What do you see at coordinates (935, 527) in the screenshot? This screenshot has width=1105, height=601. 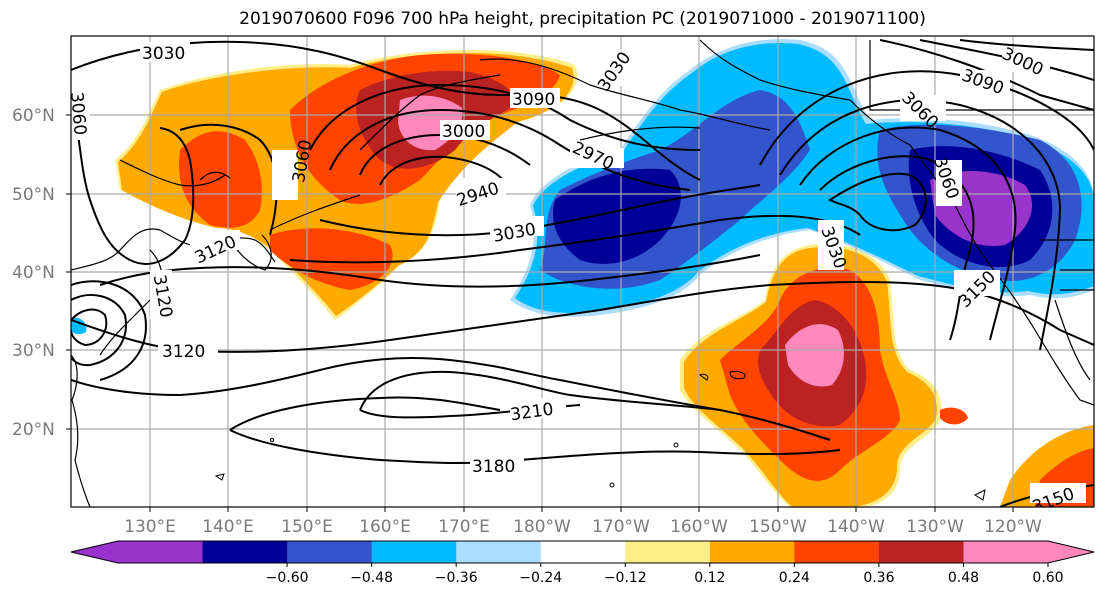 I see `lon-label: 130°W` at bounding box center [935, 527].